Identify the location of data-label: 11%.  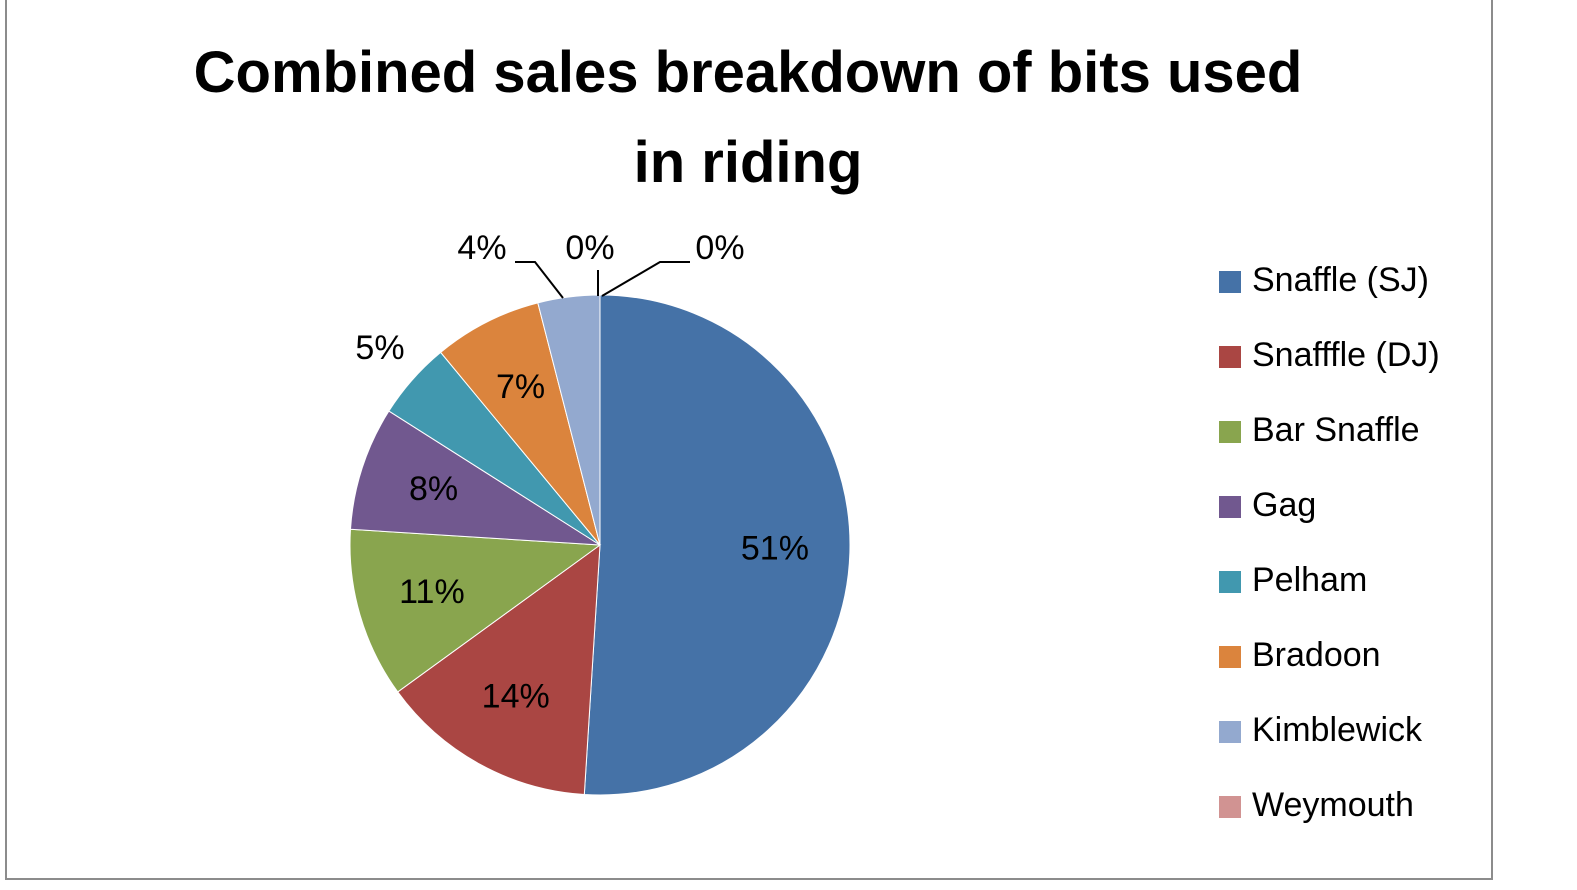
(432, 592).